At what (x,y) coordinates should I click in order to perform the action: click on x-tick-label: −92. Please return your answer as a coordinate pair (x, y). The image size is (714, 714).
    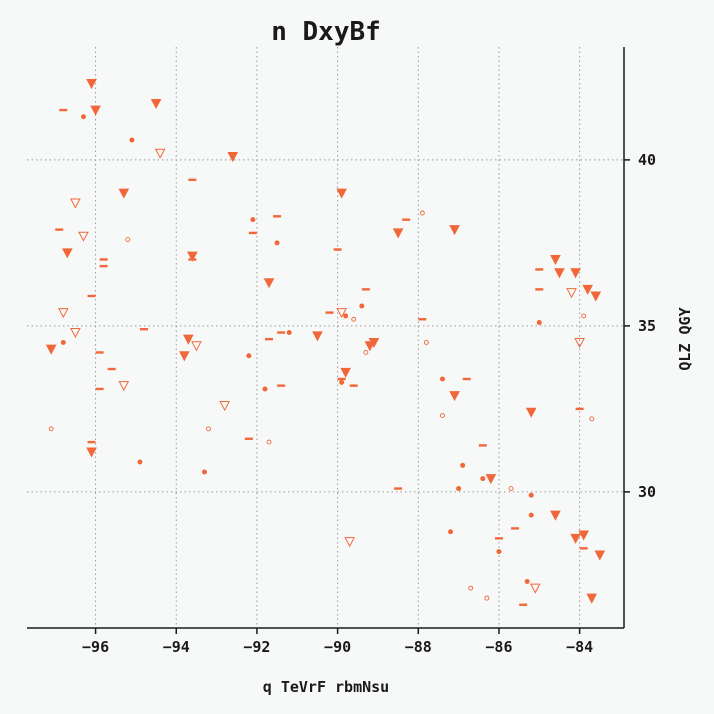
    Looking at the image, I should click on (256, 647).